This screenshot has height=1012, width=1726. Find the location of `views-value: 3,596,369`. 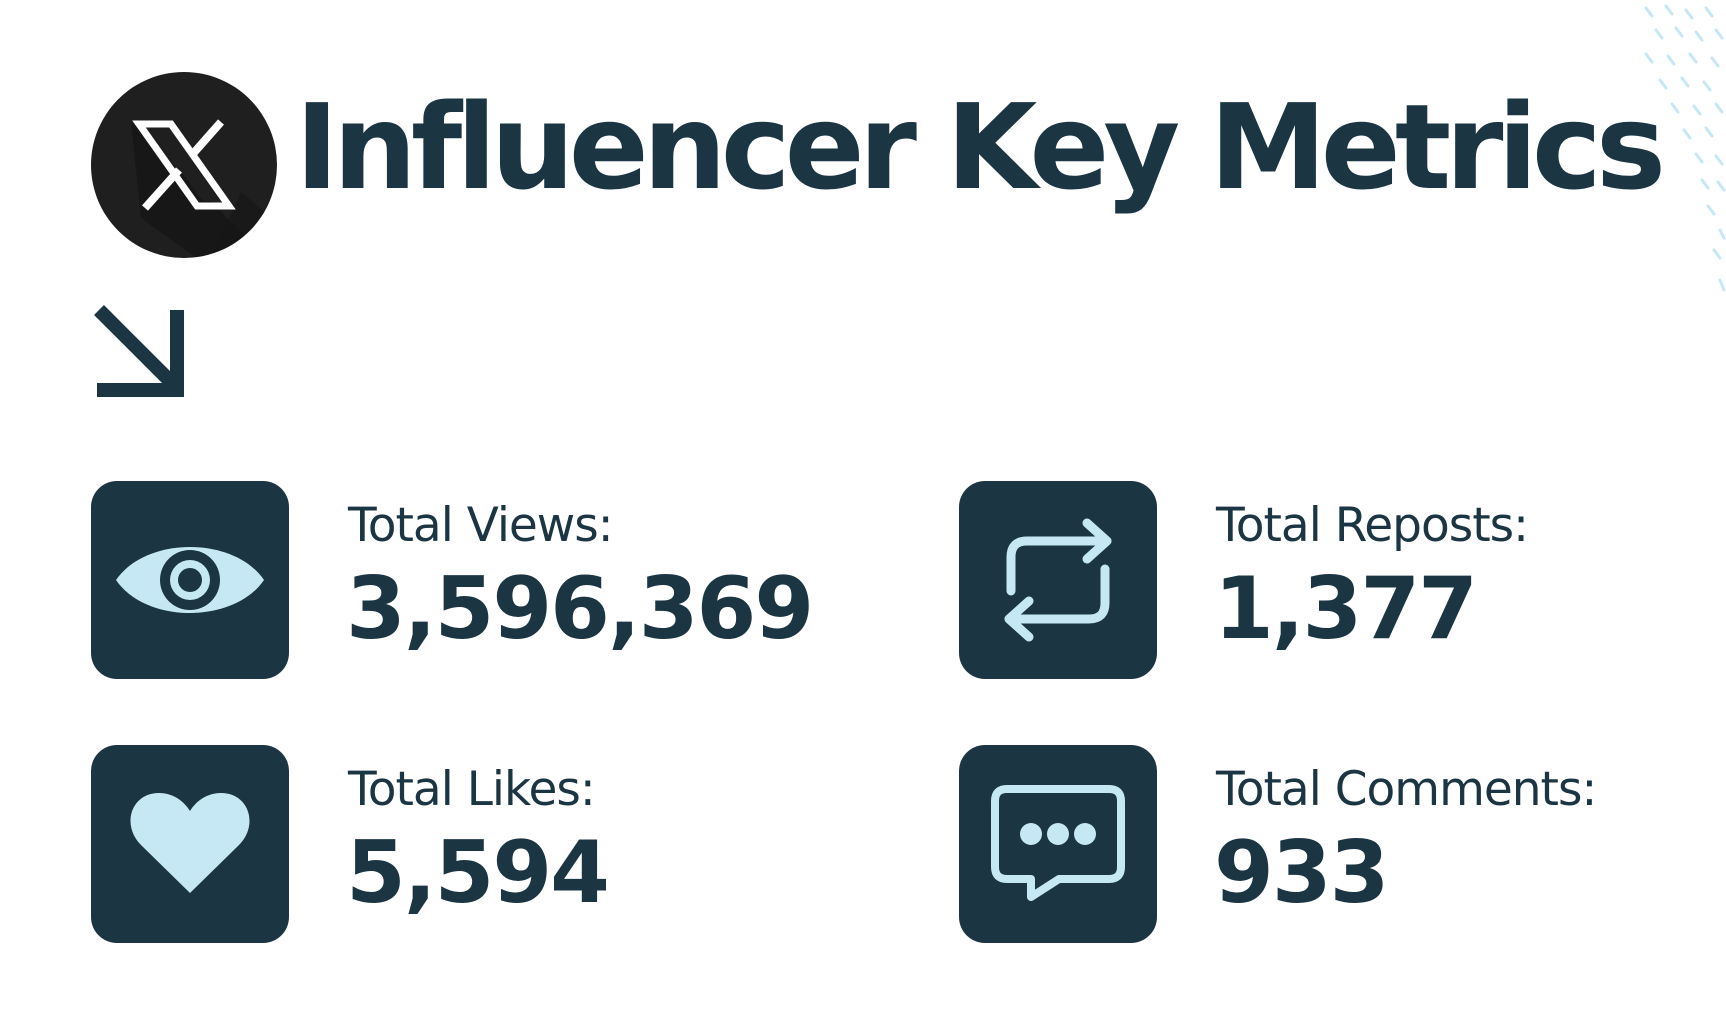

views-value: 3,596,369 is located at coordinates (580, 609).